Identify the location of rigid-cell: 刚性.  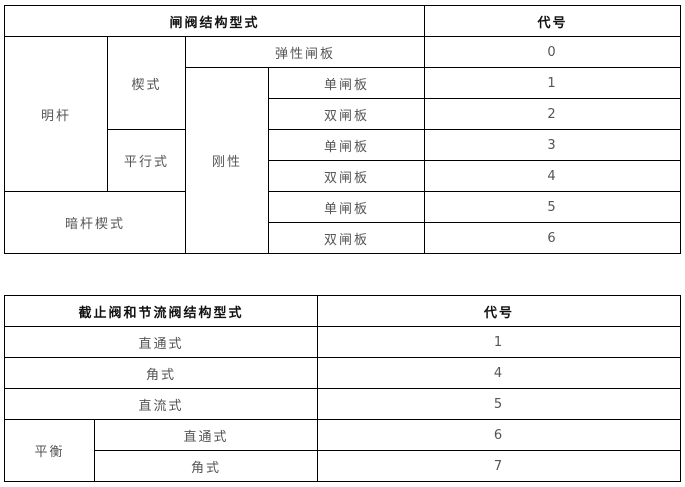
(227, 160).